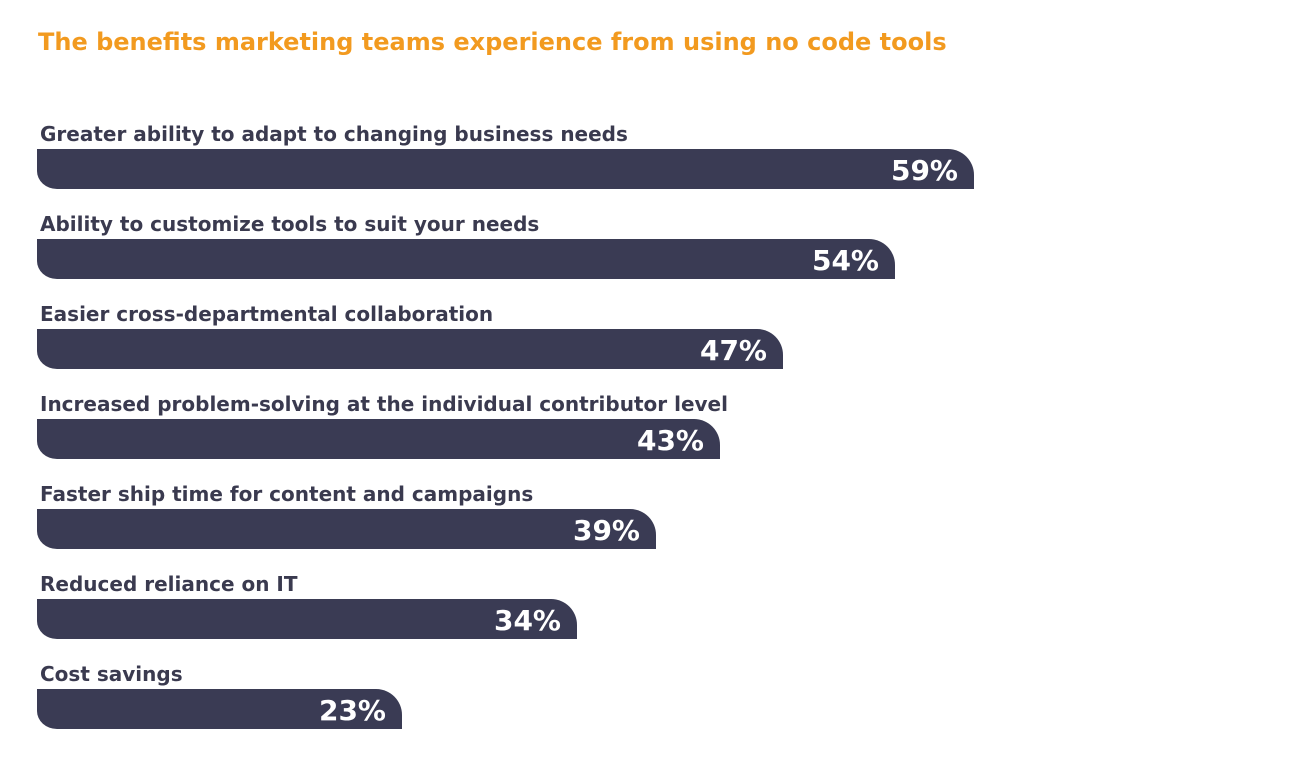 Image resolution: width=1290 pixels, height=763 pixels. I want to click on bar-category-label: Easier cross-departmental collaboration, so click(267, 314).